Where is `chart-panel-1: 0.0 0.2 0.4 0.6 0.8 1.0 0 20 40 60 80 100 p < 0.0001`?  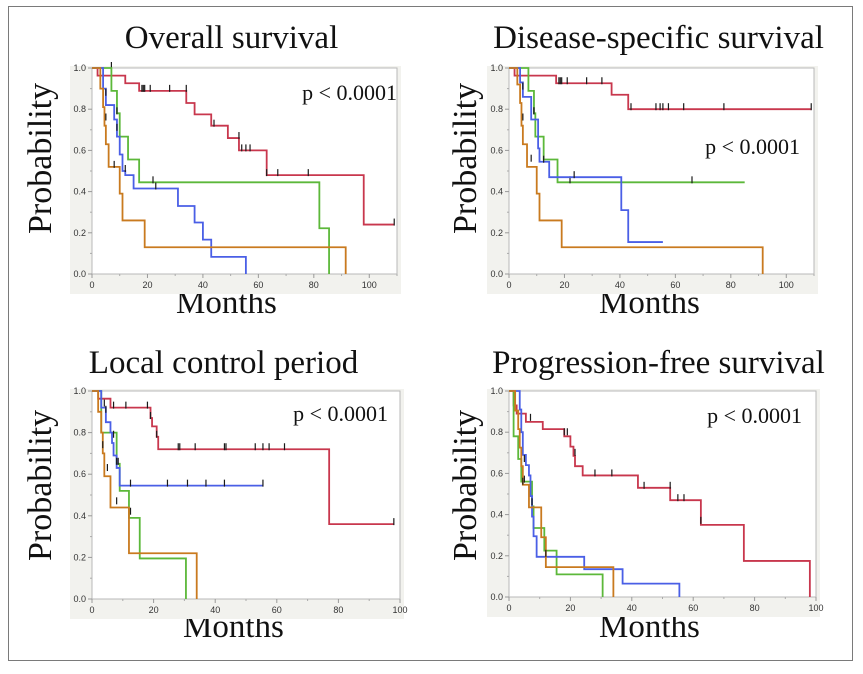
chart-panel-1: 0.0 0.2 0.4 0.6 0.8 1.0 0 20 40 60 80 100 p < 0.0001 is located at coordinates (652, 178).